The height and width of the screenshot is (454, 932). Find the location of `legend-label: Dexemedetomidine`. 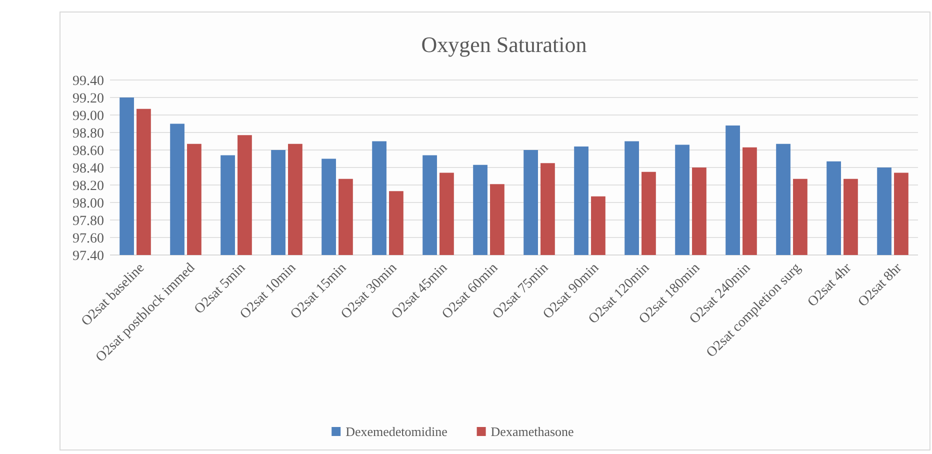

legend-label: Dexemedetomidine is located at coordinates (397, 431).